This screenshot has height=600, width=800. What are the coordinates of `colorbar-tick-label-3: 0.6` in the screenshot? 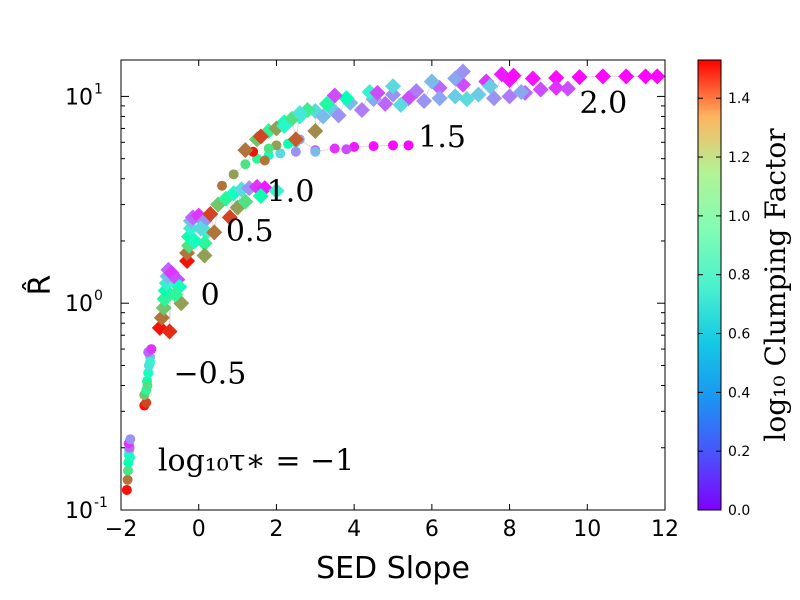 It's located at (739, 335).